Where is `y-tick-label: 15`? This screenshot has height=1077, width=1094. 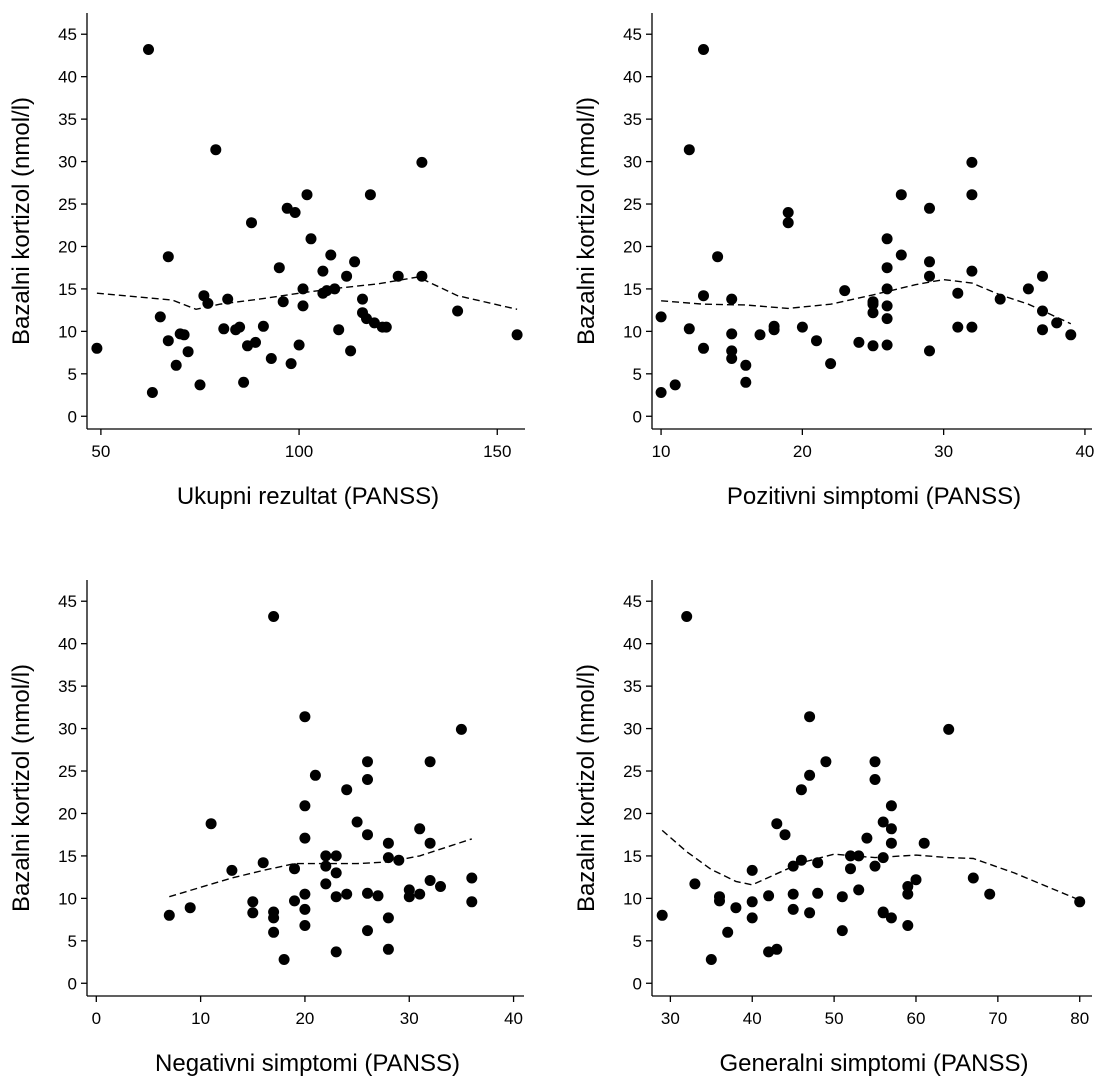 y-tick-label: 15 is located at coordinates (67, 856).